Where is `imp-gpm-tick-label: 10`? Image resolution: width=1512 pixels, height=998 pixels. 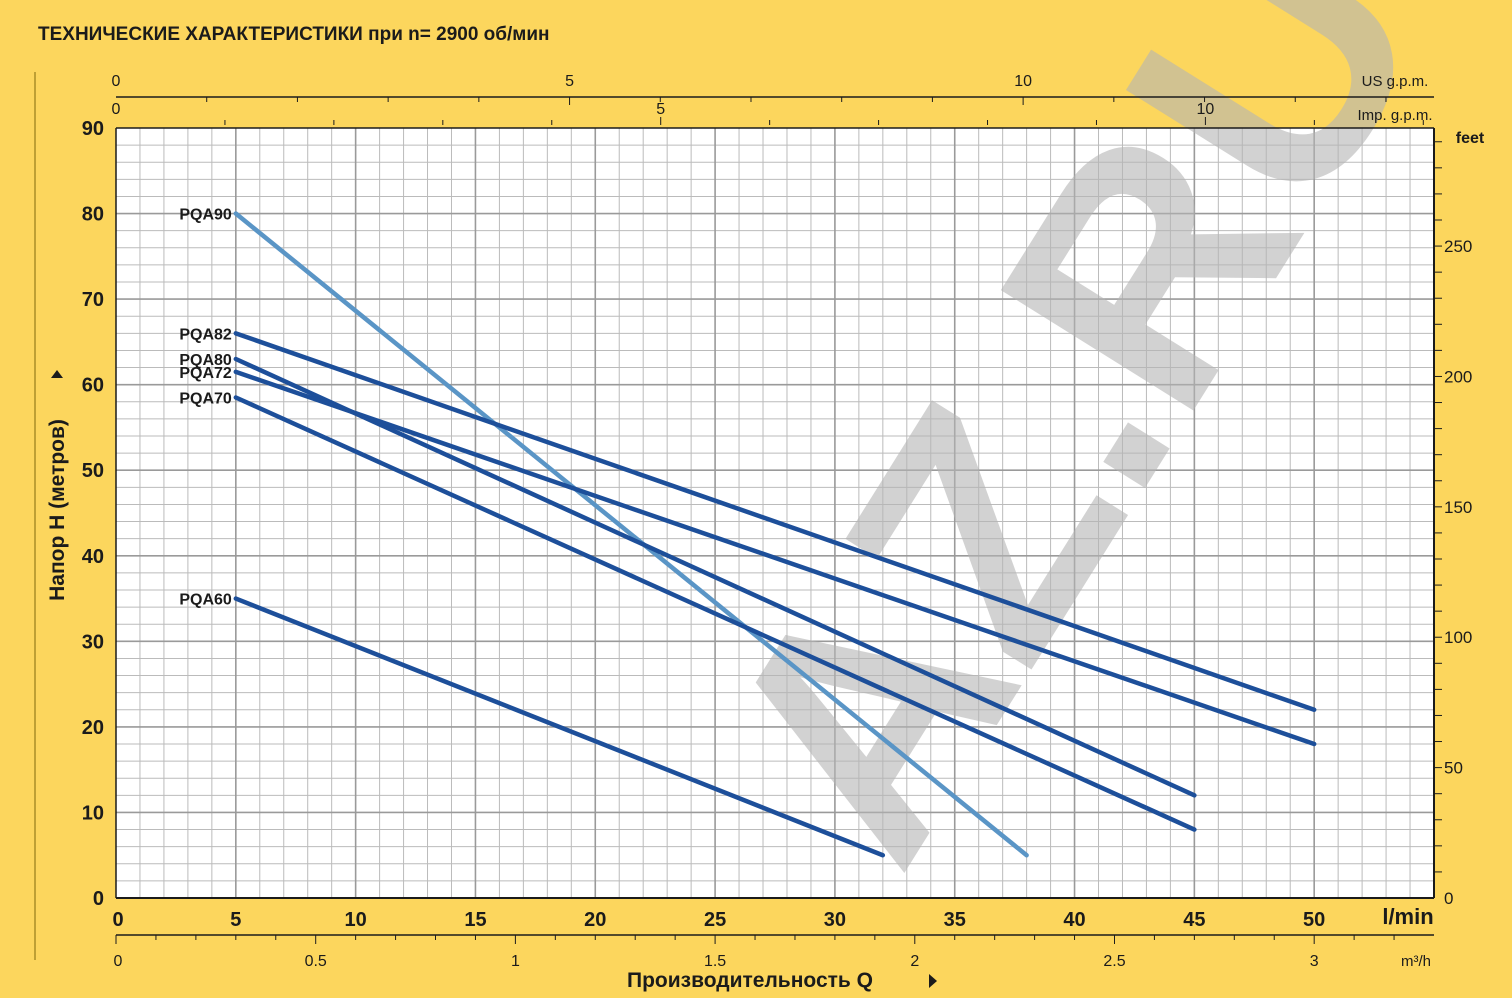
imp-gpm-tick-label: 10 is located at coordinates (1206, 109).